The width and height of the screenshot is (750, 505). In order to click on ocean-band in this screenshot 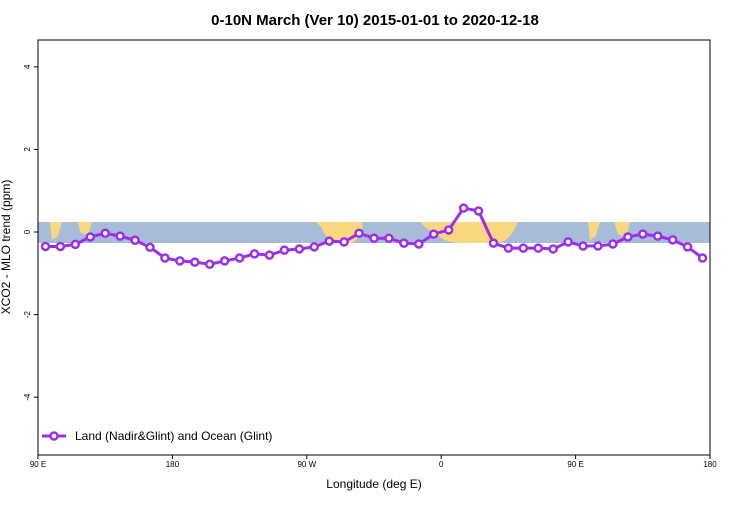, I will do `click(374, 232)`.